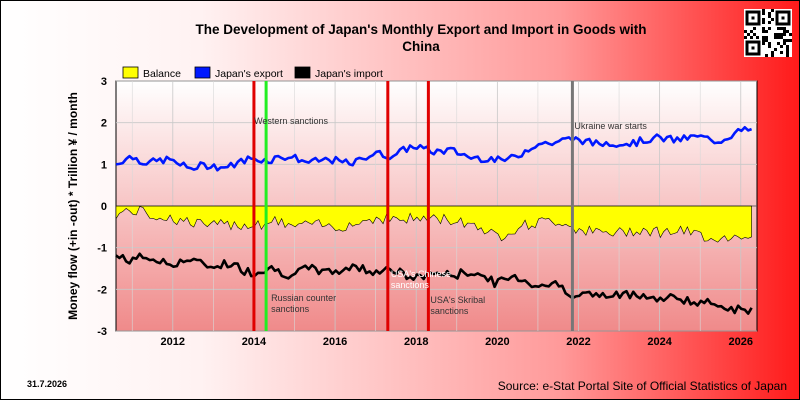 This screenshot has width=800, height=400. What do you see at coordinates (102, 332) in the screenshot?
I see `y-tick-label: -3` at bounding box center [102, 332].